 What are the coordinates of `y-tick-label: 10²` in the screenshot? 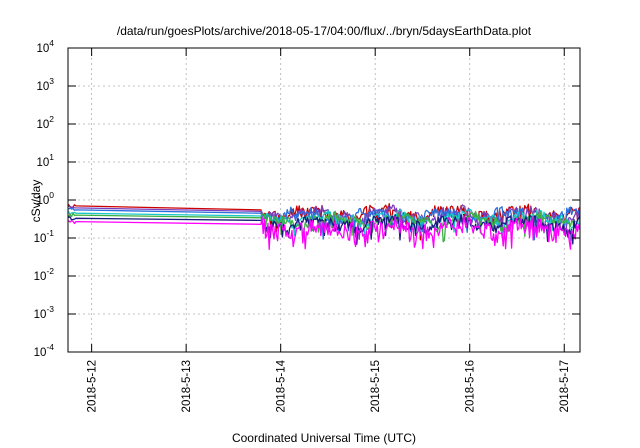 It's located at (45, 122).